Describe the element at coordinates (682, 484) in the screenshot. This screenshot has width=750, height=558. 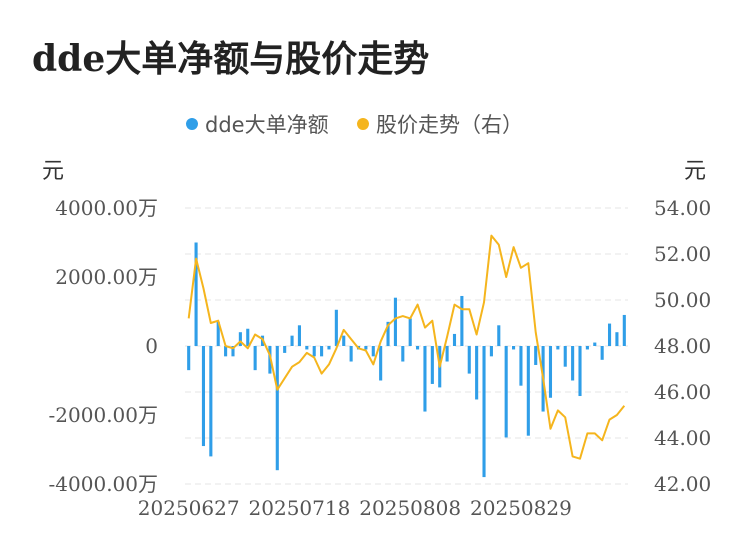
I see `right-tick-label: 42.00` at that location.